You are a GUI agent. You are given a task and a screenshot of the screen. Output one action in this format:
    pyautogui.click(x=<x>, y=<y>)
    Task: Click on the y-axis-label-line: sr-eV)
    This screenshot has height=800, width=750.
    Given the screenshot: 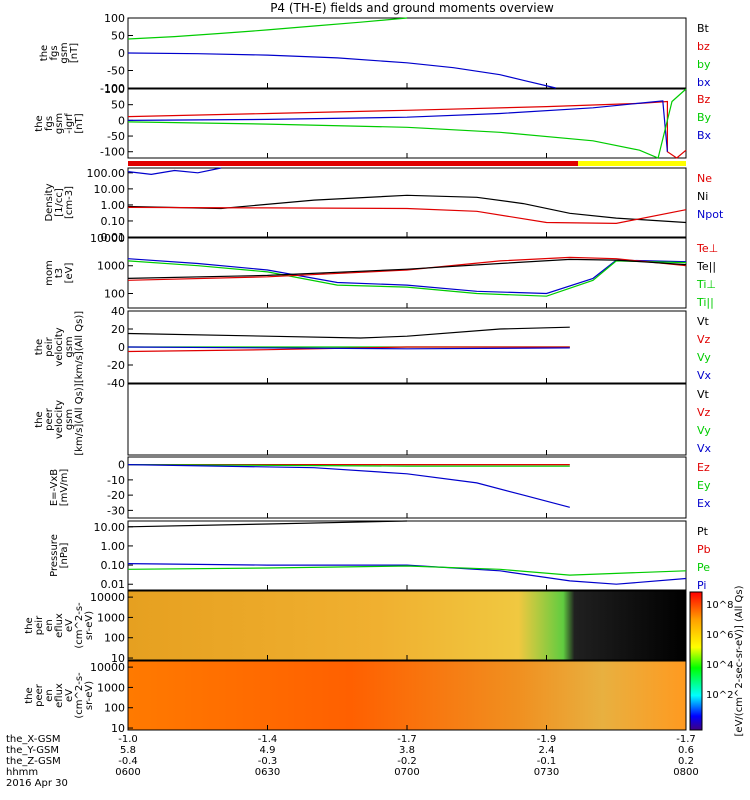 What is the action you would take?
    pyautogui.click(x=89, y=625)
    